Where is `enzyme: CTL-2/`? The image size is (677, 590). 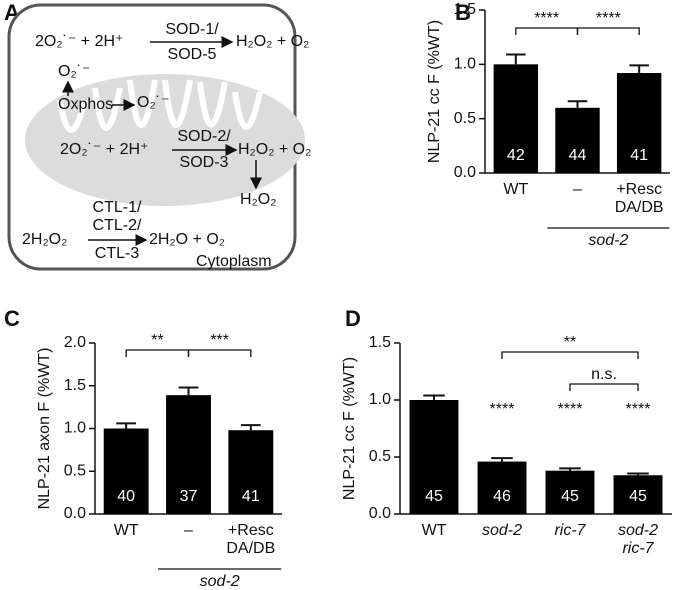
enzyme: CTL-2/ is located at coordinates (117, 225).